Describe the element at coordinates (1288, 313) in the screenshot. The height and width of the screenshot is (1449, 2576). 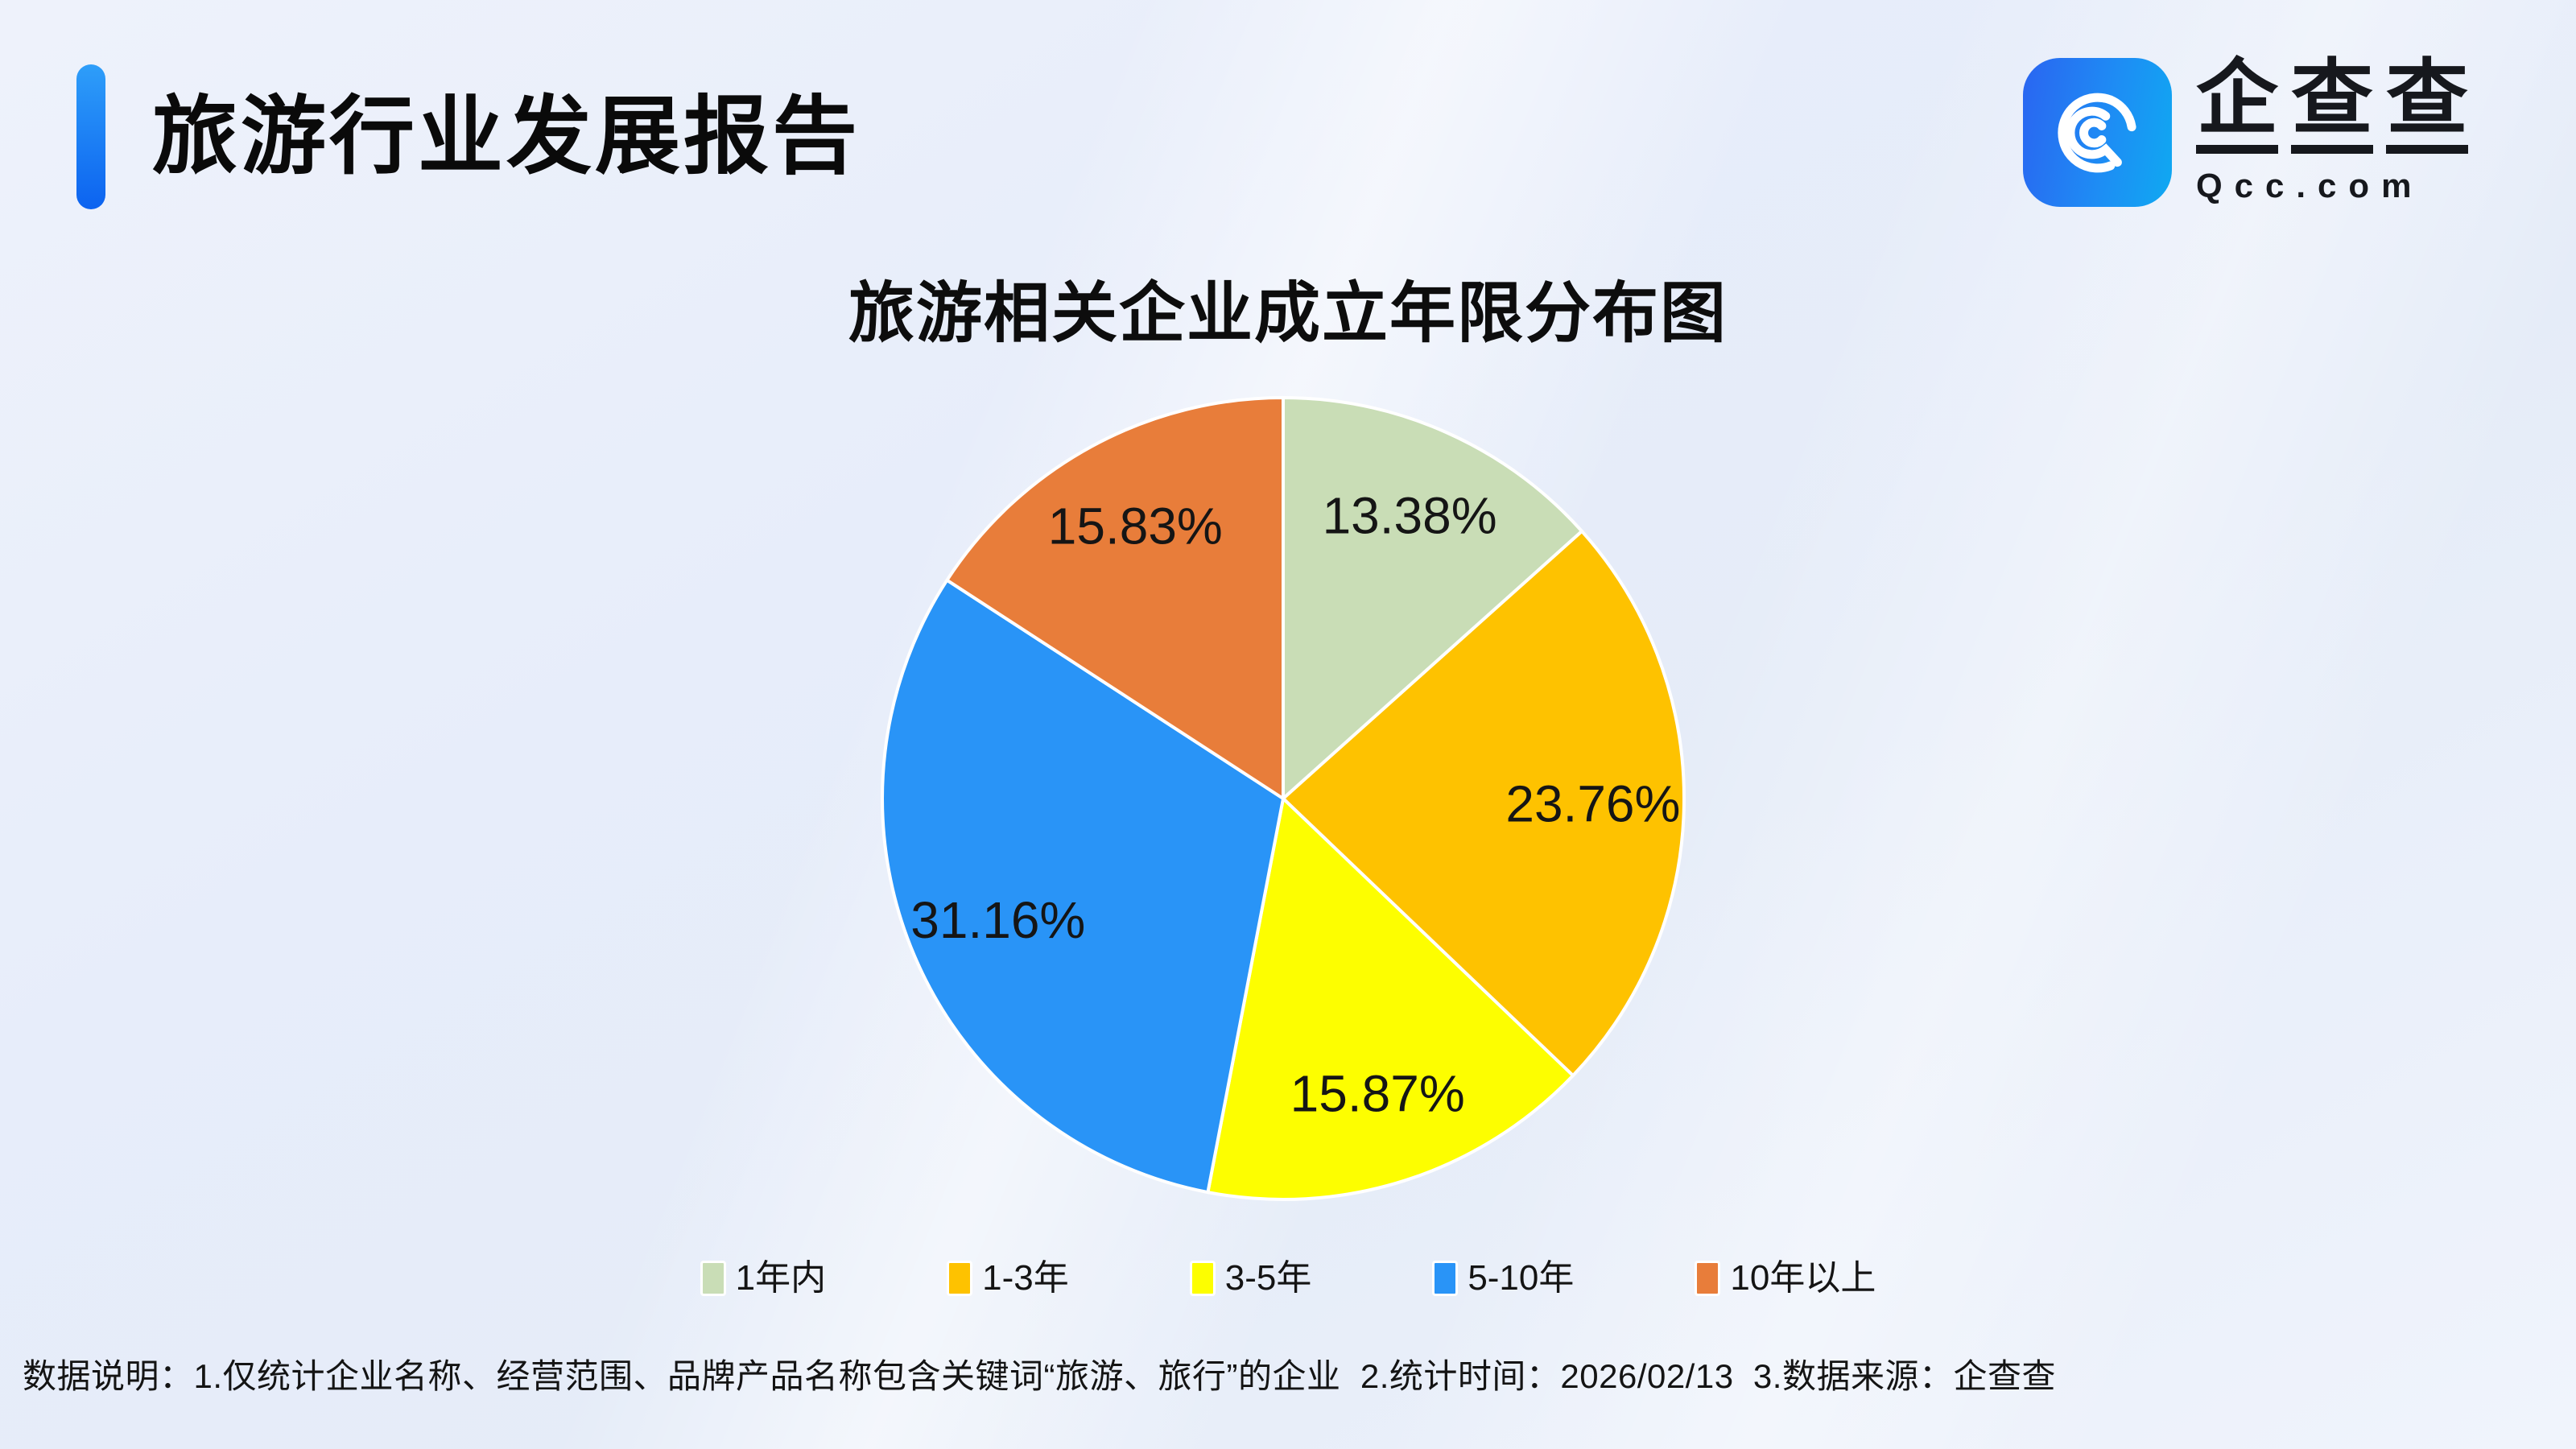
I see `chart-title: 旅游相关企业成立年限分布图` at that location.